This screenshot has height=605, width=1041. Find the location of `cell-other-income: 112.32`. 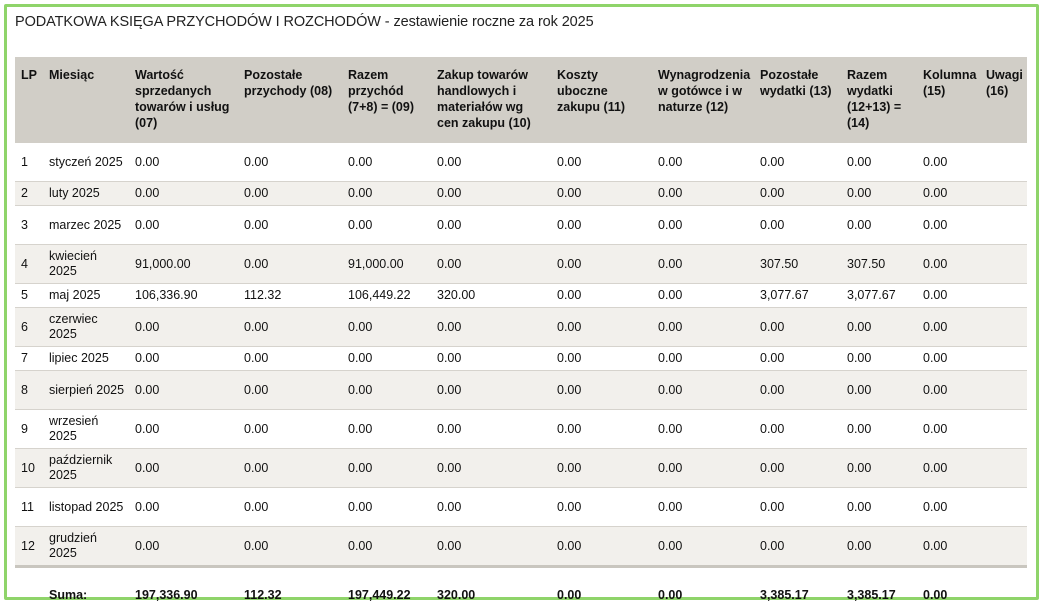

cell-other-income: 112.32 is located at coordinates (290, 296).